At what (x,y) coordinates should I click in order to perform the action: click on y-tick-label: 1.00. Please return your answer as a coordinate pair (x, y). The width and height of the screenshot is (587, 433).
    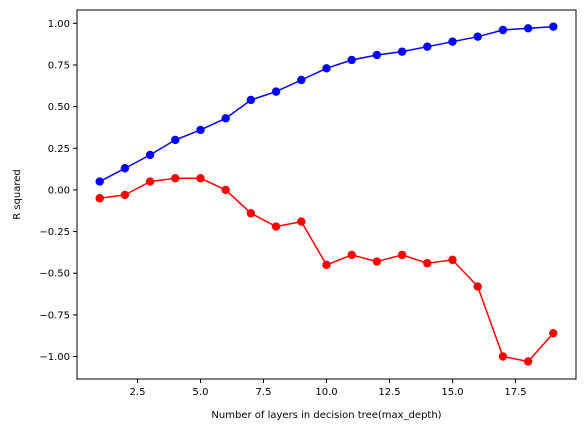
    Looking at the image, I should click on (59, 24).